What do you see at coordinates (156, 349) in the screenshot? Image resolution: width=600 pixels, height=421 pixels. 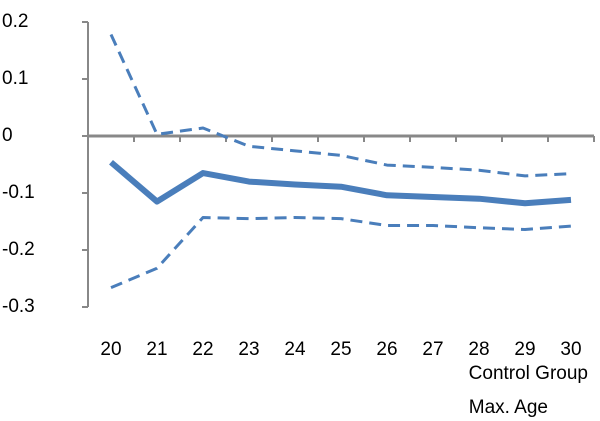 I see `x-tick-label: 21` at bounding box center [156, 349].